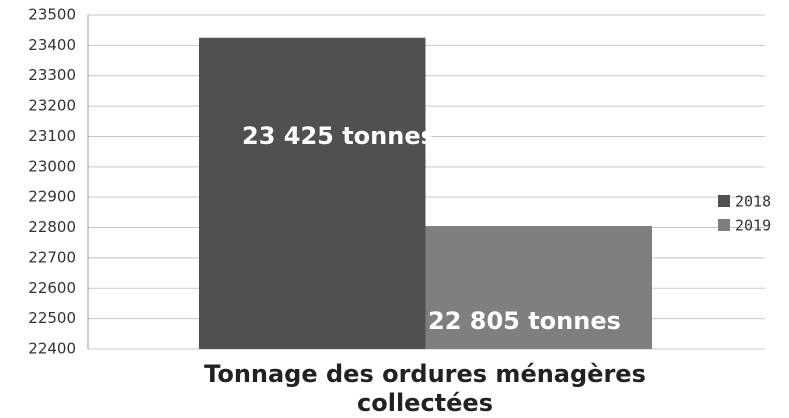 This screenshot has height=418, width=789. I want to click on y-tick-label: 23000, so click(52, 166).